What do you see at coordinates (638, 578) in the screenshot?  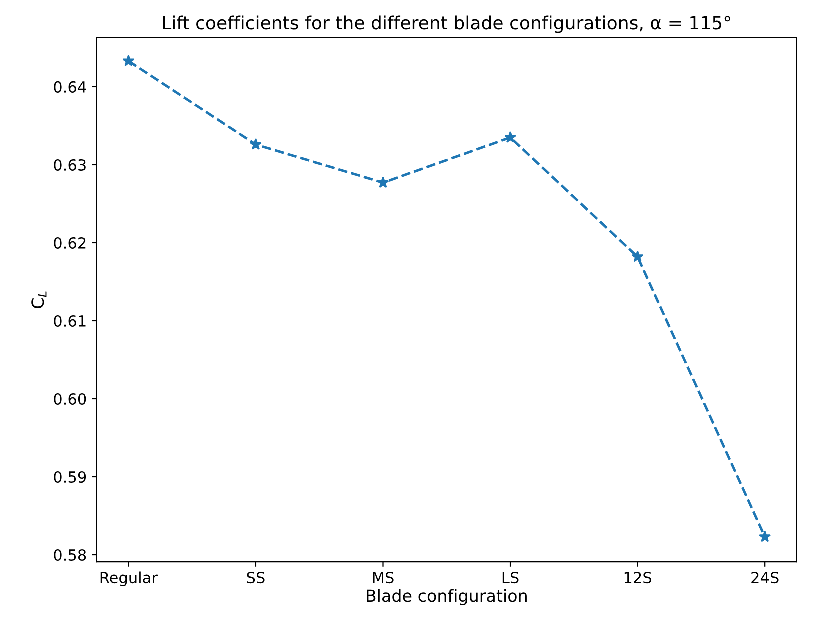 I see `x-tick-label: 12S` at bounding box center [638, 578].